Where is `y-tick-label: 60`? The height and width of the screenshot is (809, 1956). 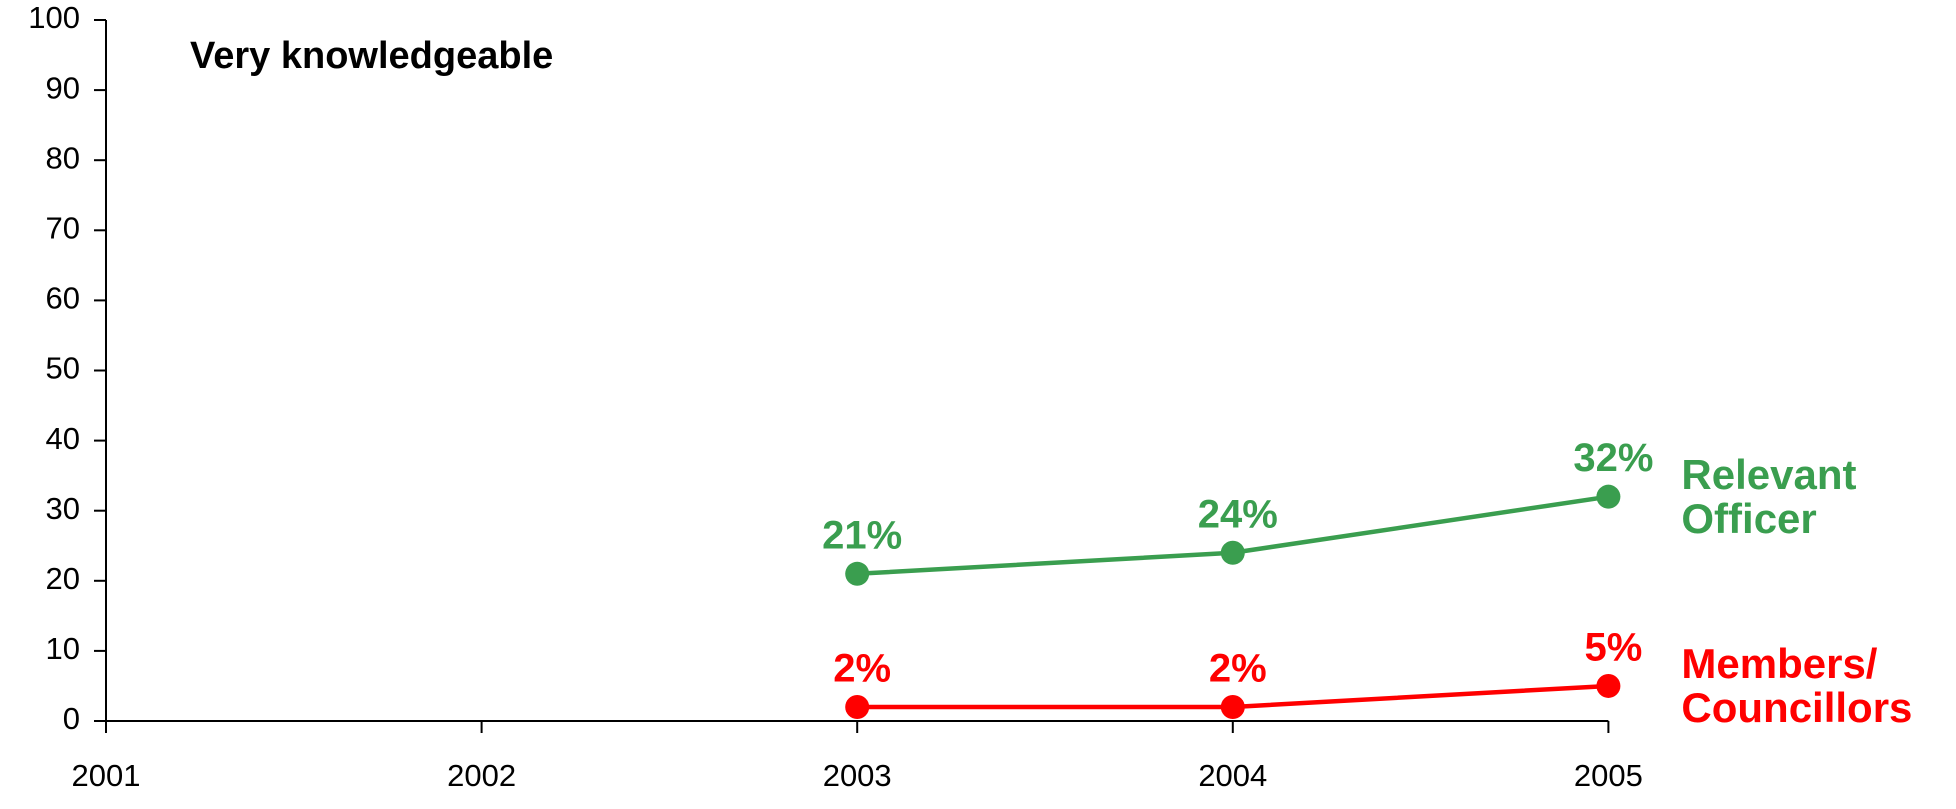
y-tick-label: 60 is located at coordinates (63, 298).